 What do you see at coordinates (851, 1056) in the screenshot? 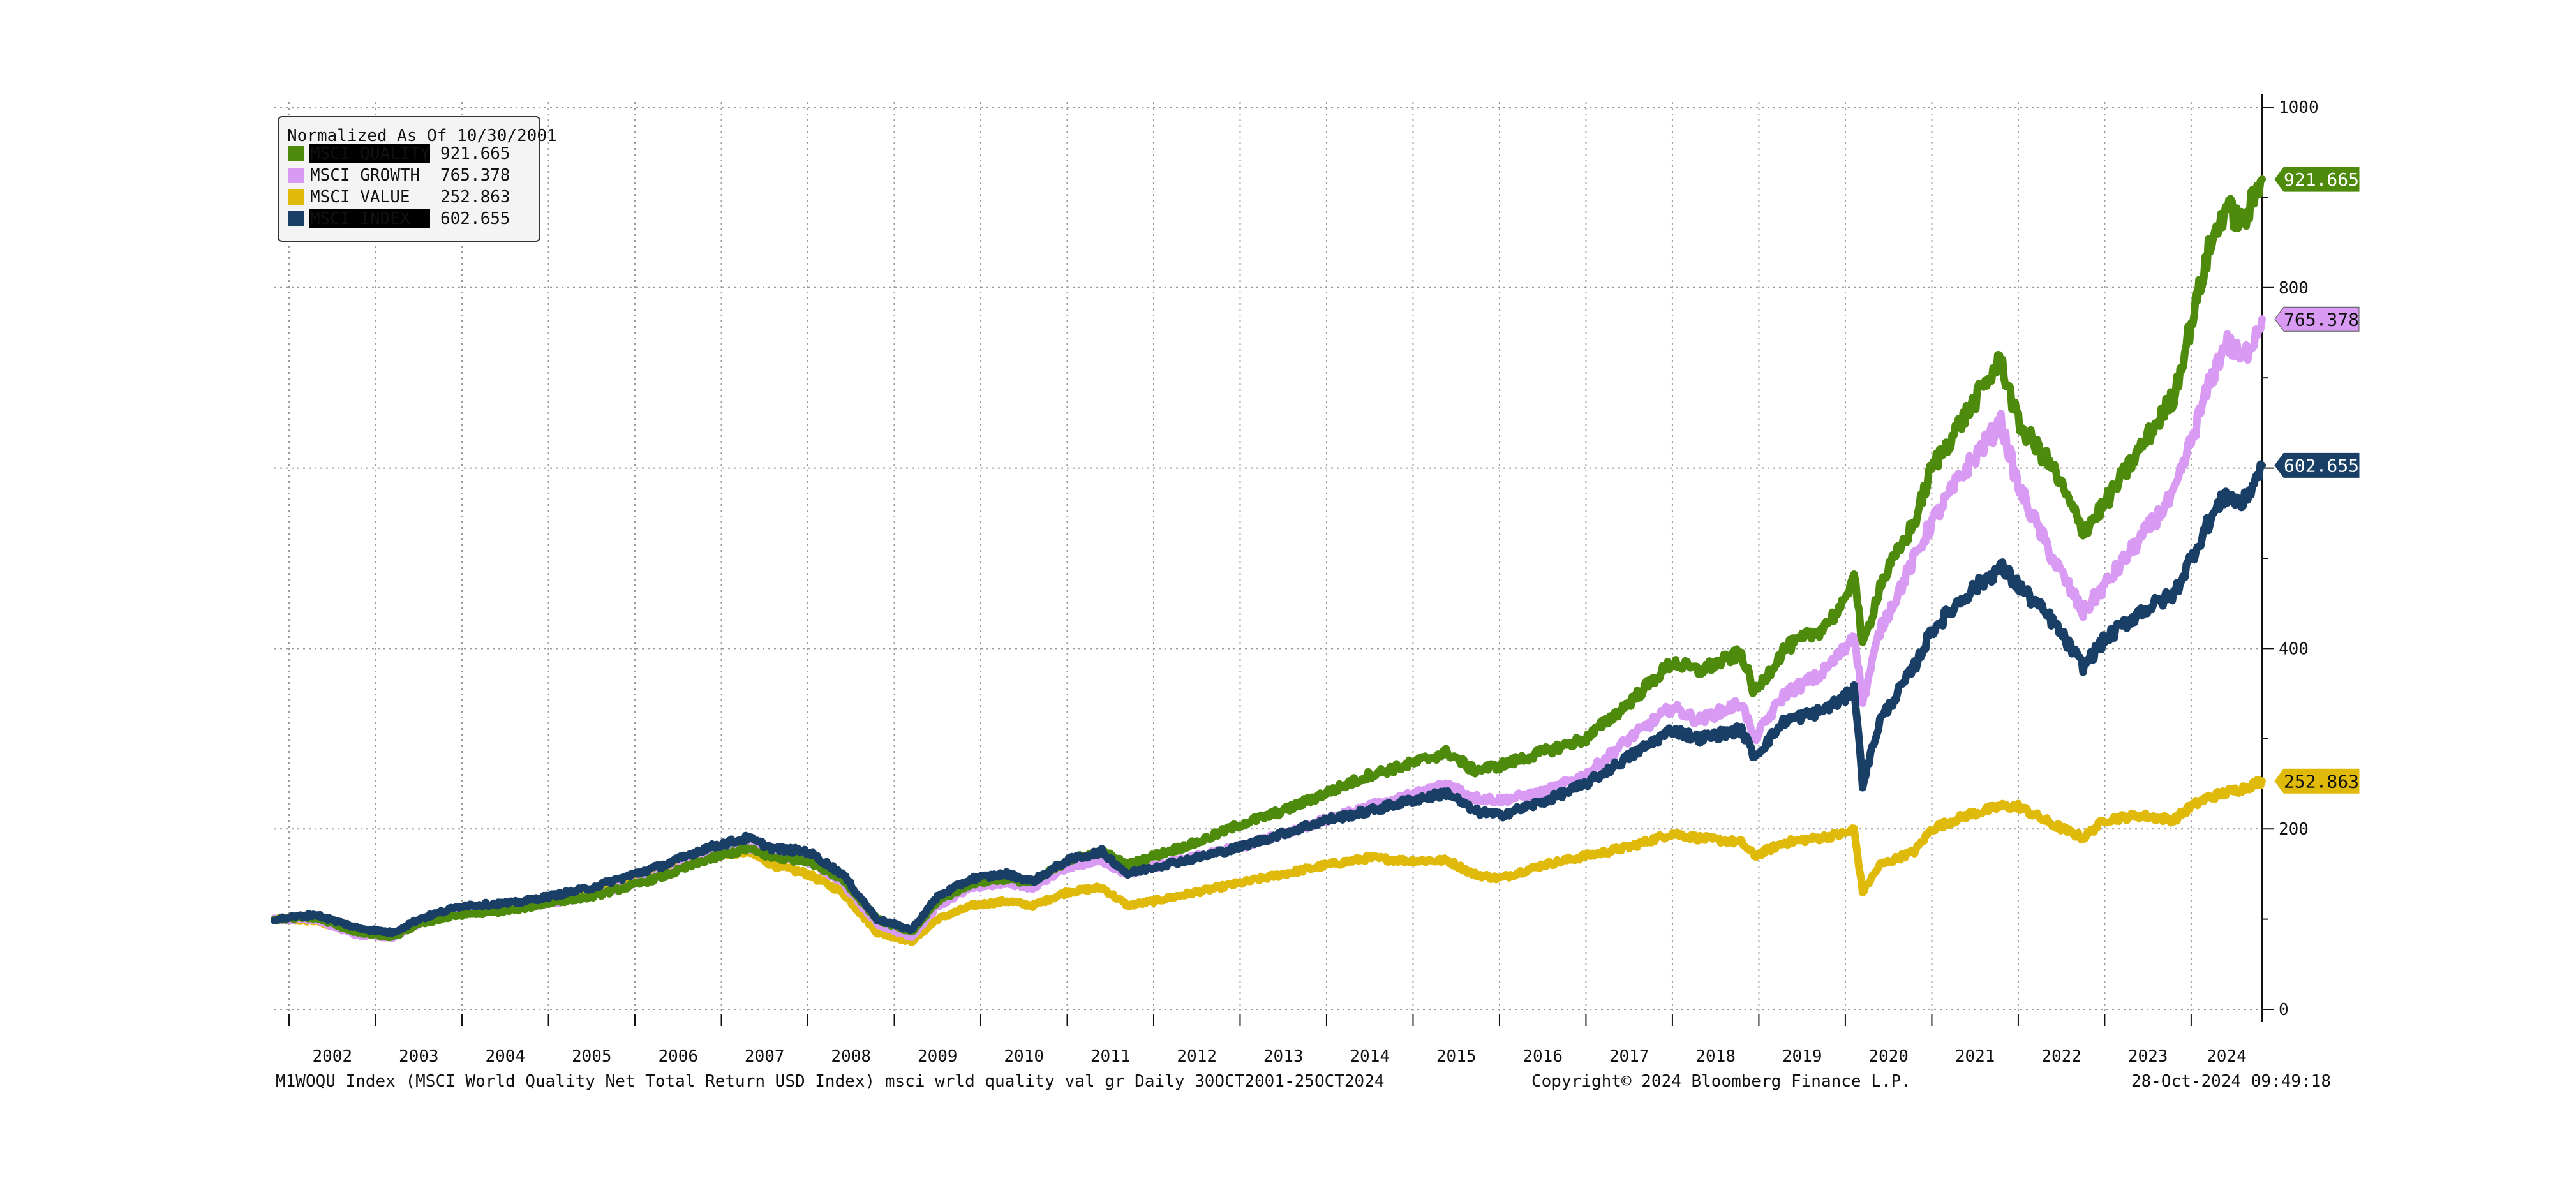
I see `x-tick-label: 2008` at bounding box center [851, 1056].